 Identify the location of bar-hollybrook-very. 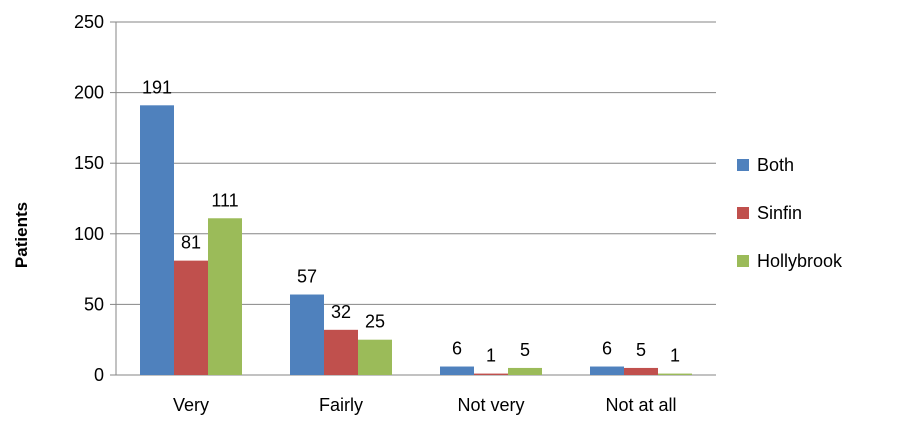
(225, 296).